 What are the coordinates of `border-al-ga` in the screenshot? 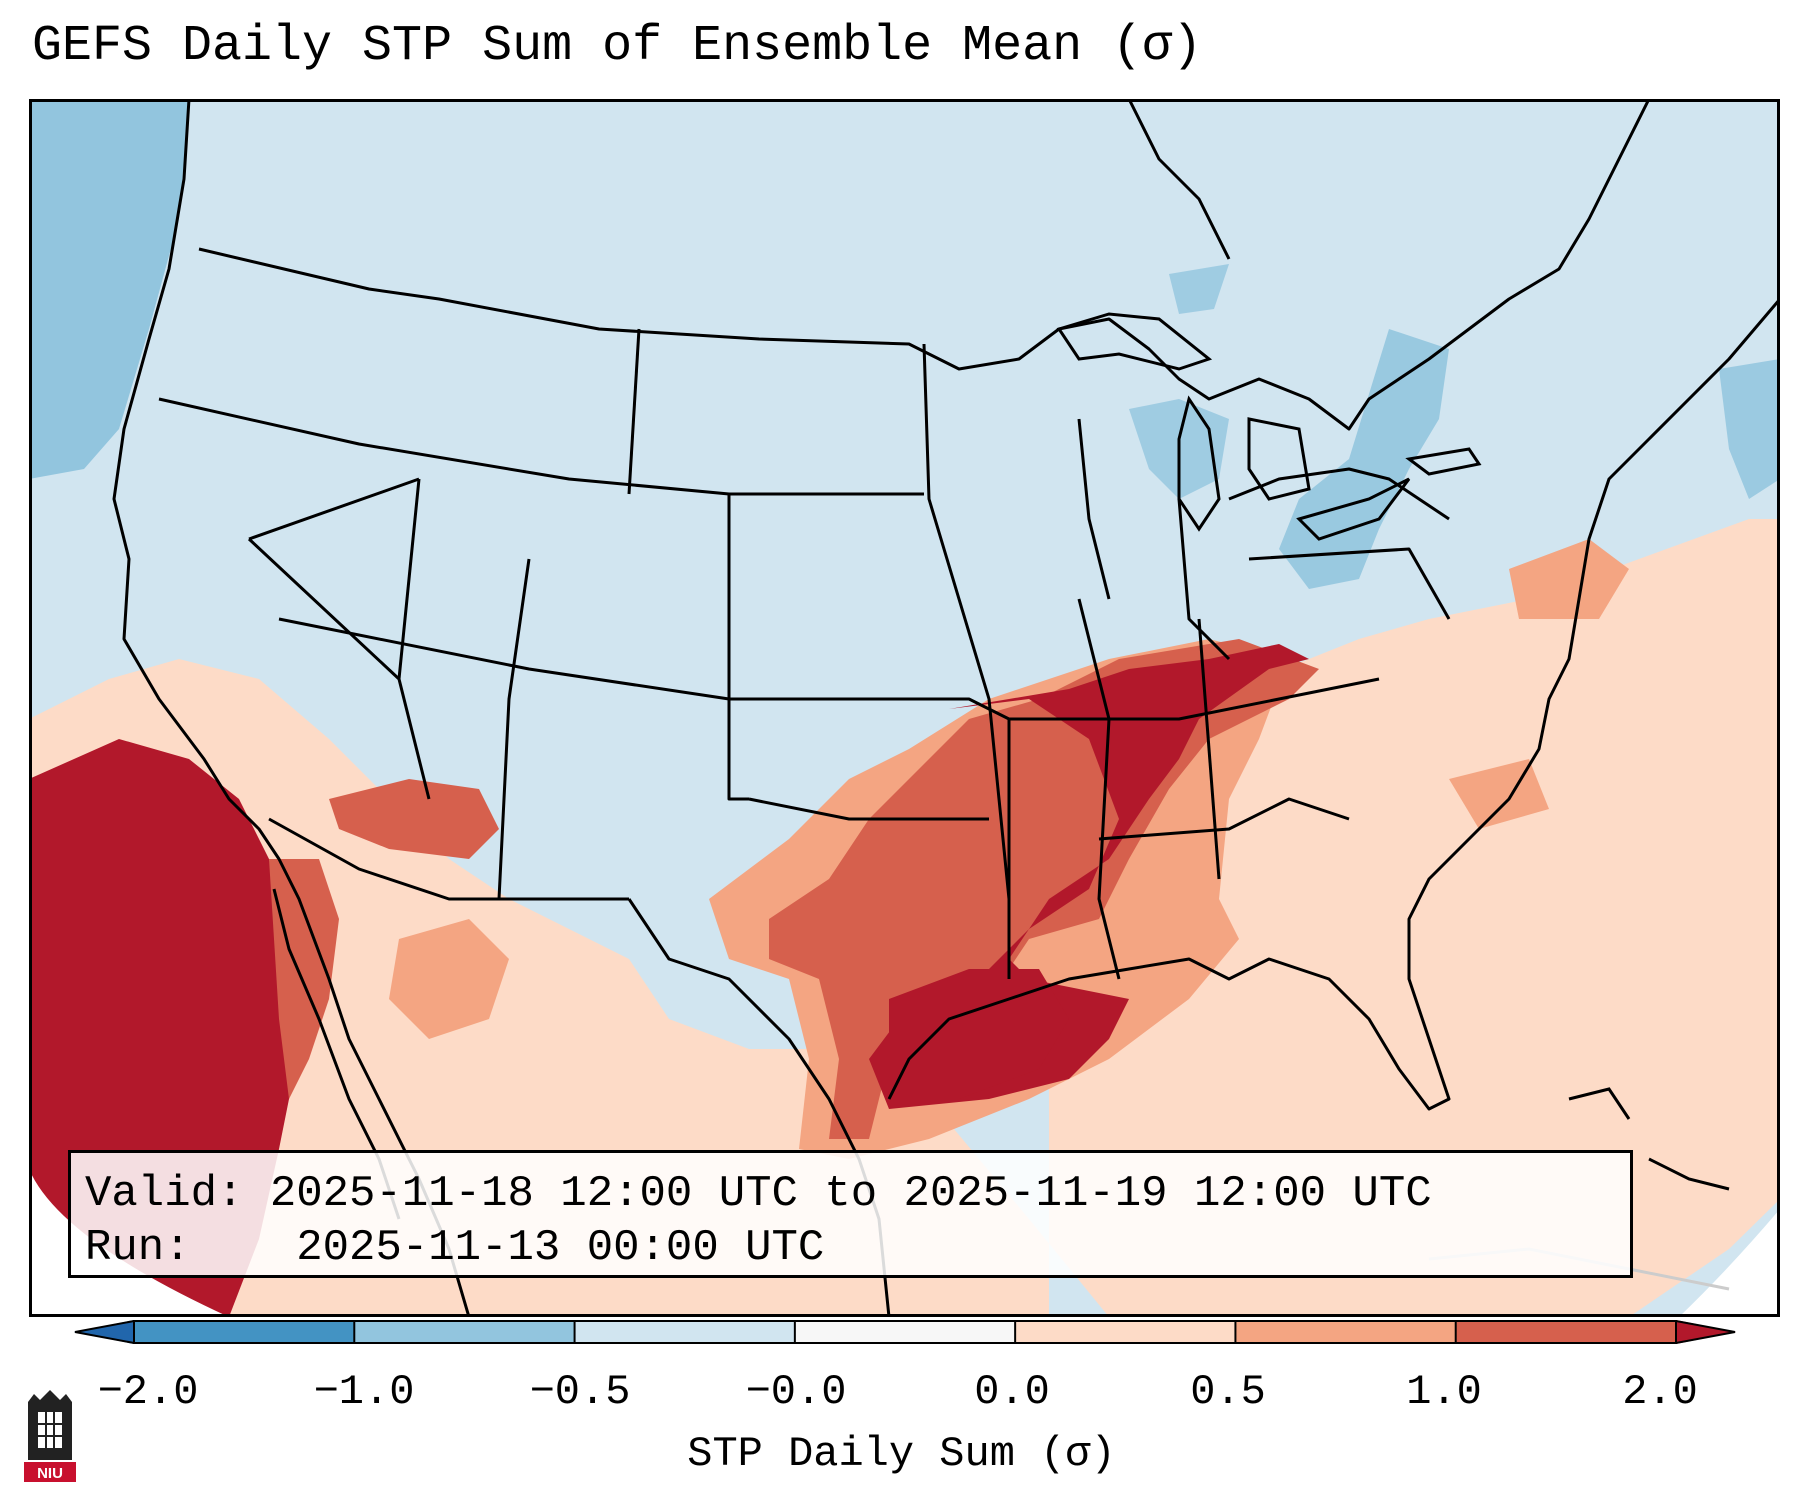 It's located at (1209, 749).